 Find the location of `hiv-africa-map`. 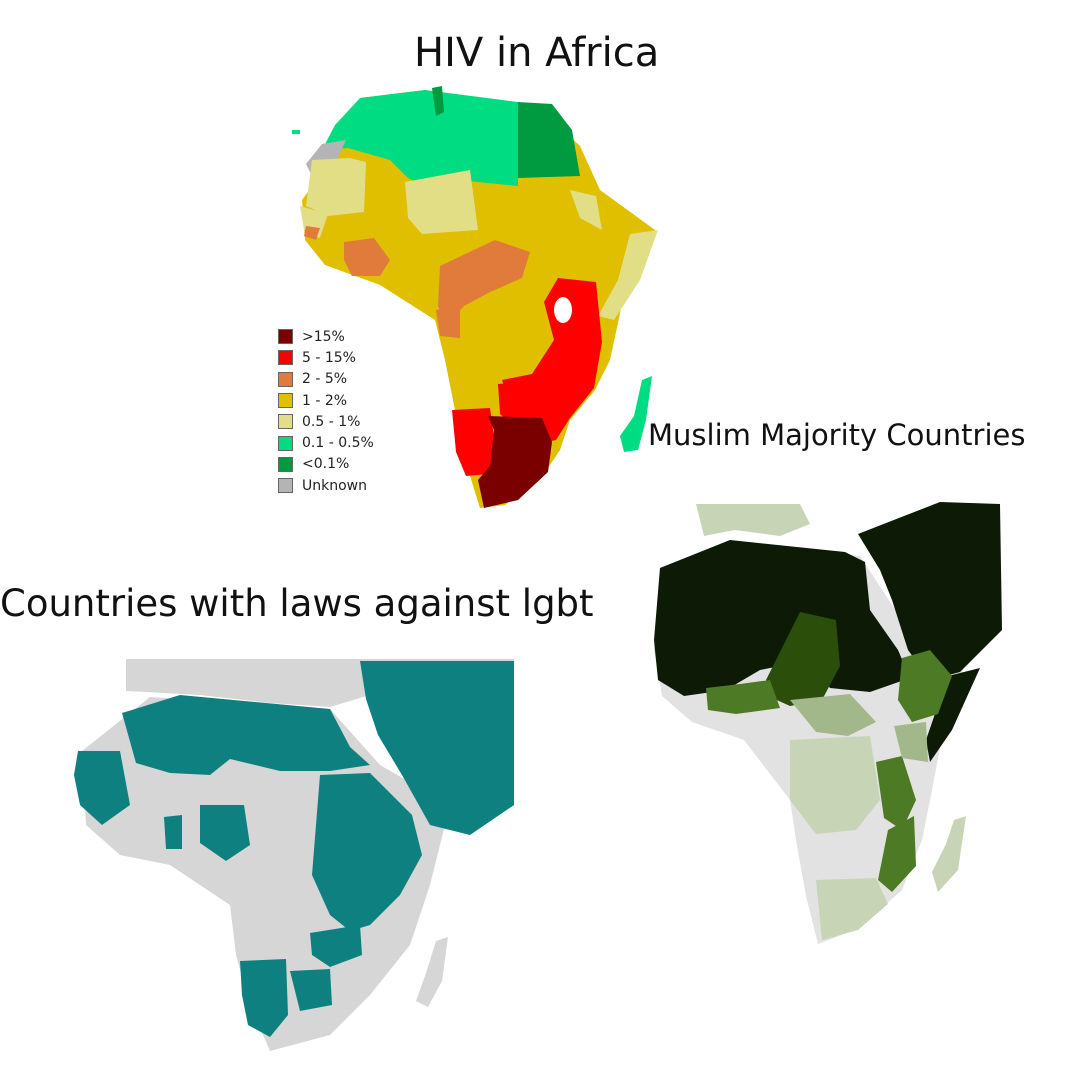

hiv-africa-map is located at coordinates (475, 297).